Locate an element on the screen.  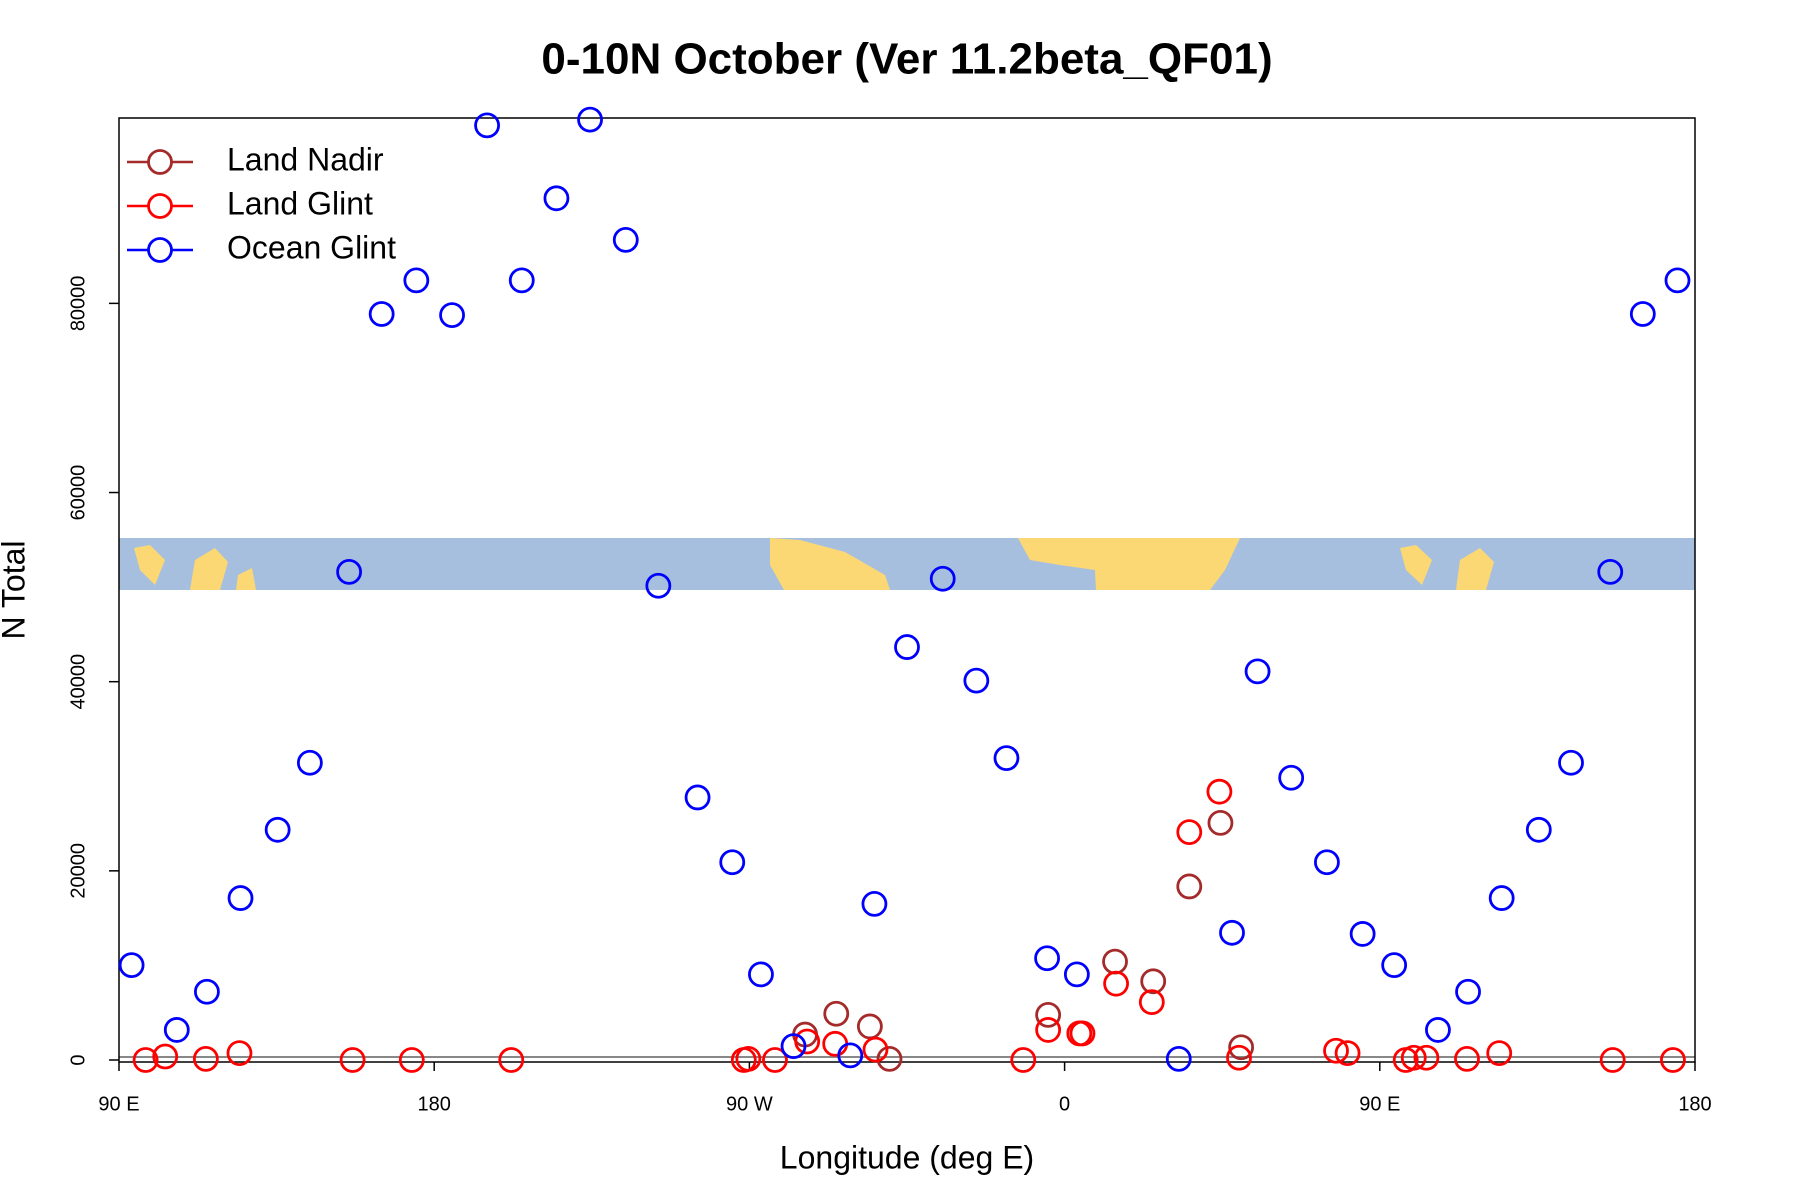
x-axis-label: Longitude (deg E) is located at coordinates (907, 1157).